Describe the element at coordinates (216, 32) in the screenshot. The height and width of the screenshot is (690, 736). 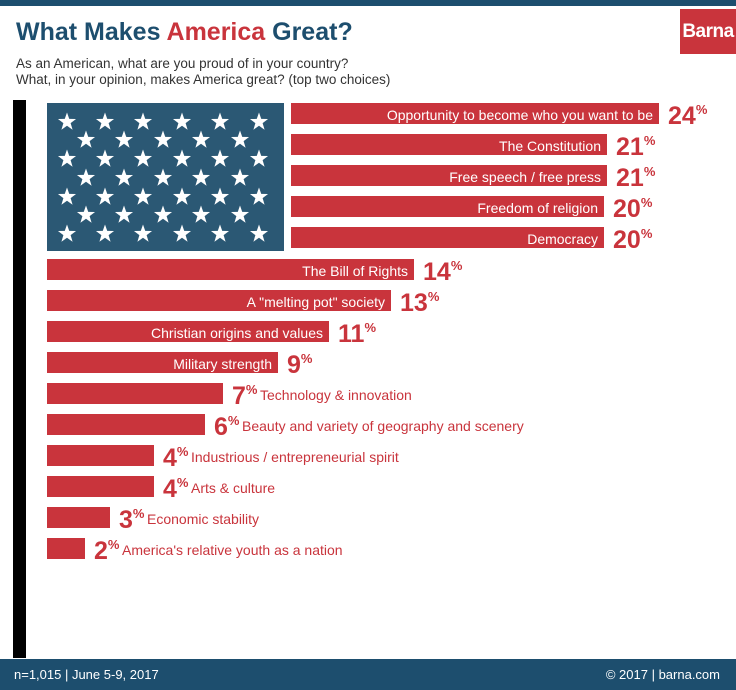
I see `title-accent: America` at that location.